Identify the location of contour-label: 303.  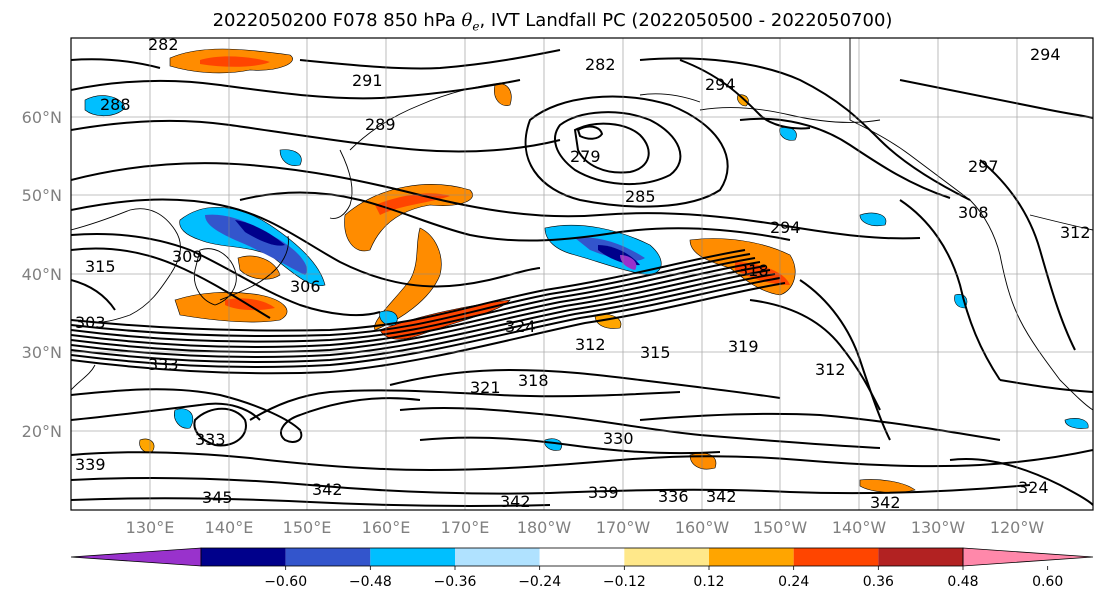
(90, 322).